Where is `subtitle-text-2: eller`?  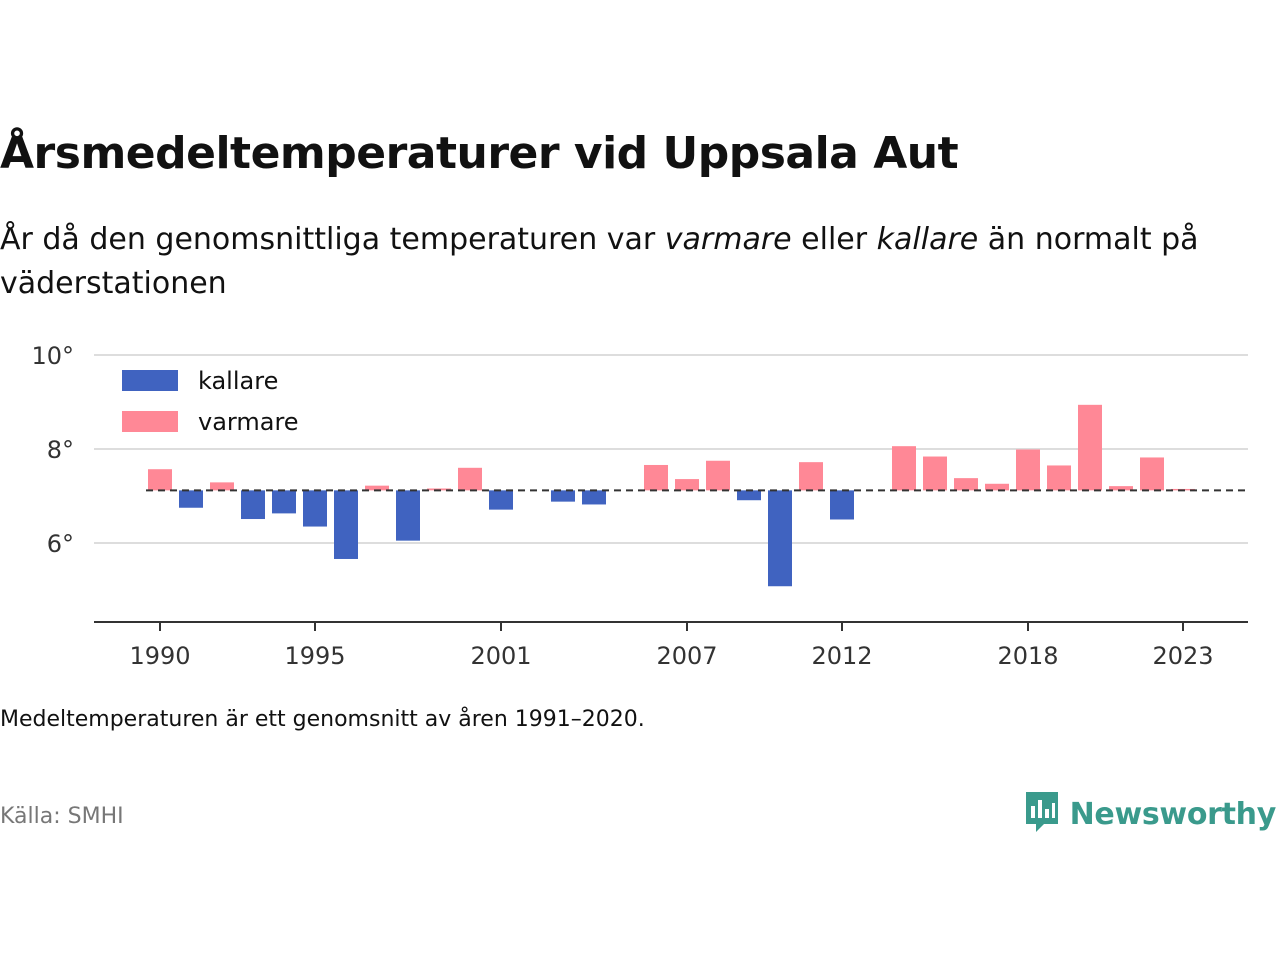 subtitle-text-2: eller is located at coordinates (834, 239).